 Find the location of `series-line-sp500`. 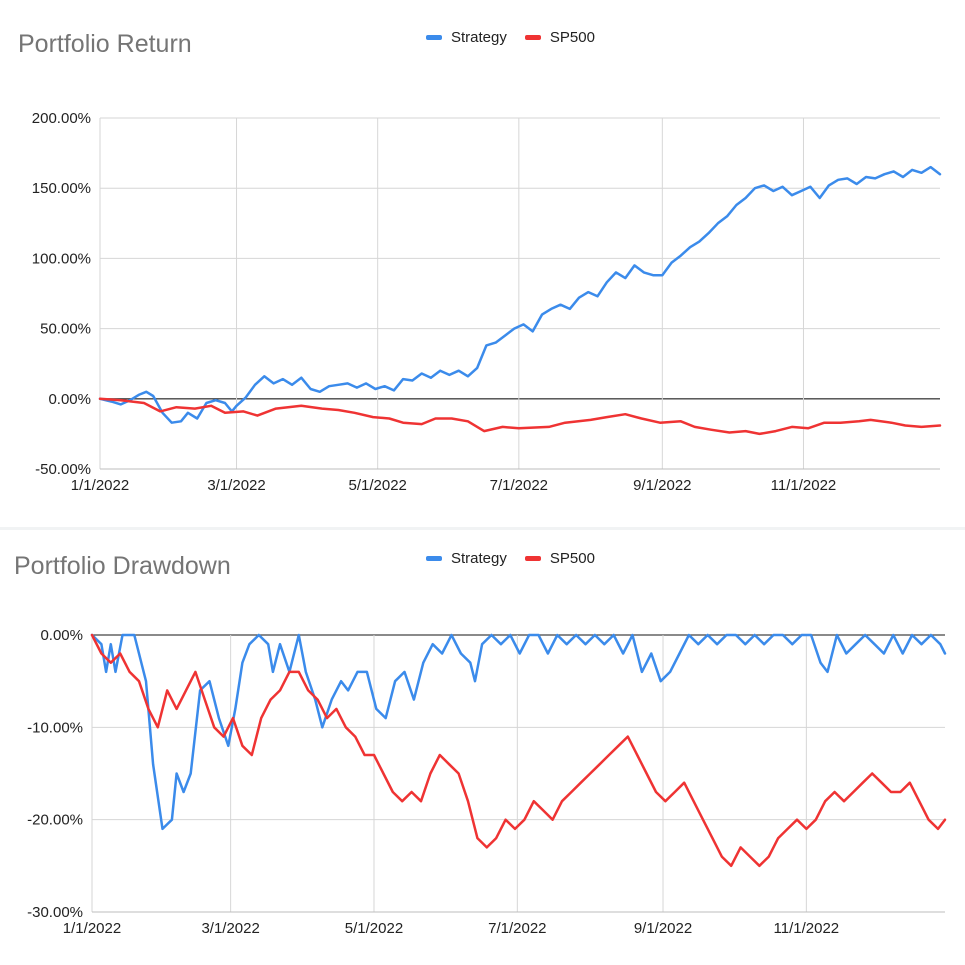

series-line-sp500 is located at coordinates (520, 416).